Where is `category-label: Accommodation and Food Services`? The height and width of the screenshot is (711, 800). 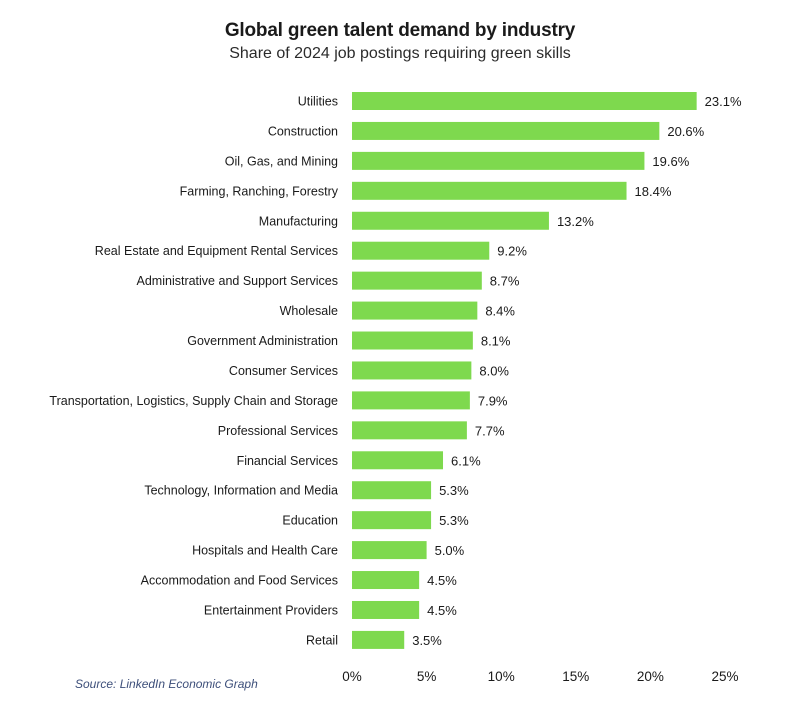 category-label: Accommodation and Food Services is located at coordinates (239, 581).